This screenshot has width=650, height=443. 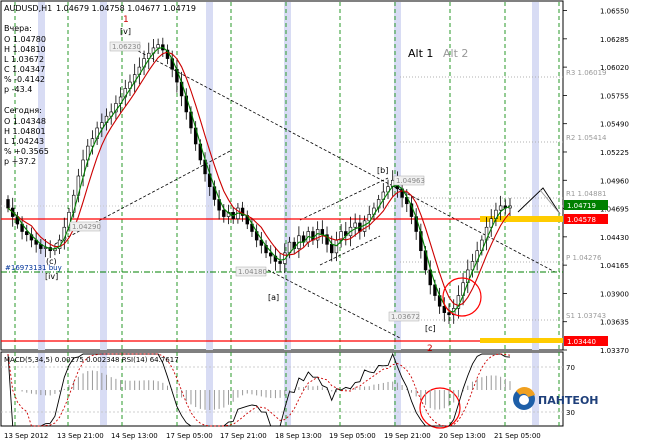 What do you see at coordinates (525, 392) in the screenshot?
I see `logo-swoosh-orange` at bounding box center [525, 392].